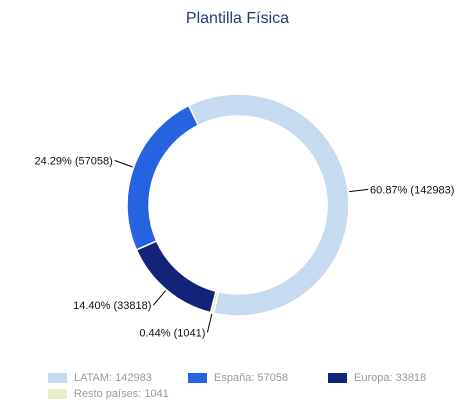 The image size is (475, 402). I want to click on data-label-latam: 60.87% (142983), so click(412, 190).